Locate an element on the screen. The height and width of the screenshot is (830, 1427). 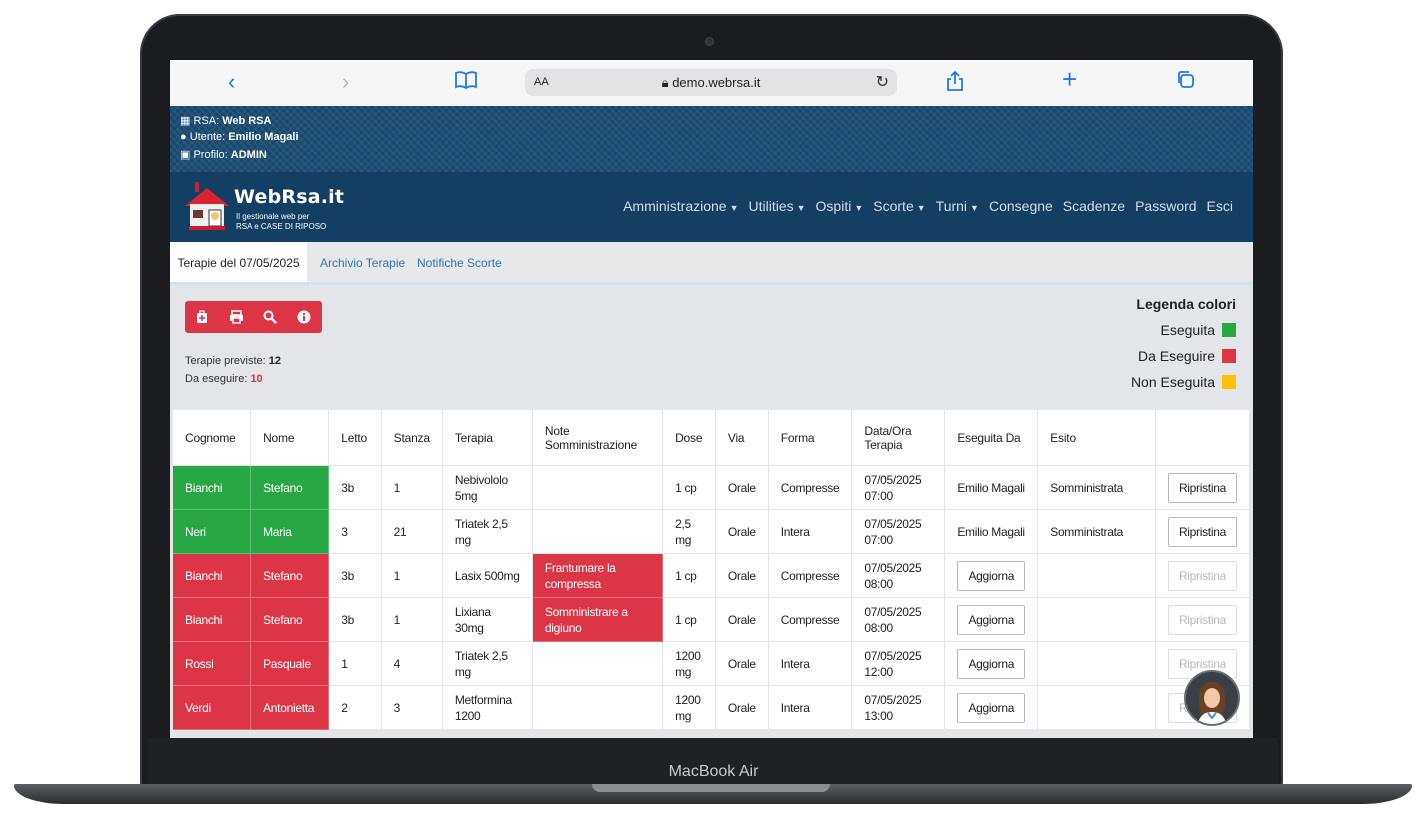
cell-letto: 1 is located at coordinates (355, 663).